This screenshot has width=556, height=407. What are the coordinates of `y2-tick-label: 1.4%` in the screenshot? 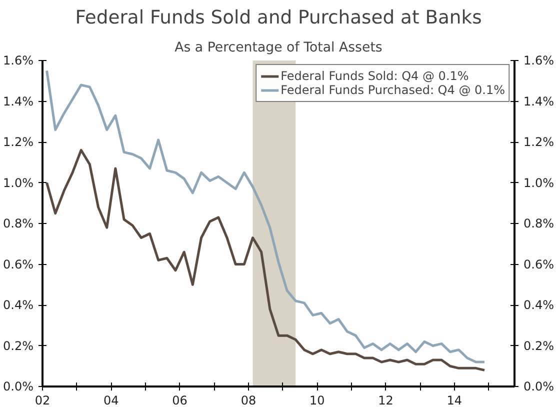 It's located at (539, 101).